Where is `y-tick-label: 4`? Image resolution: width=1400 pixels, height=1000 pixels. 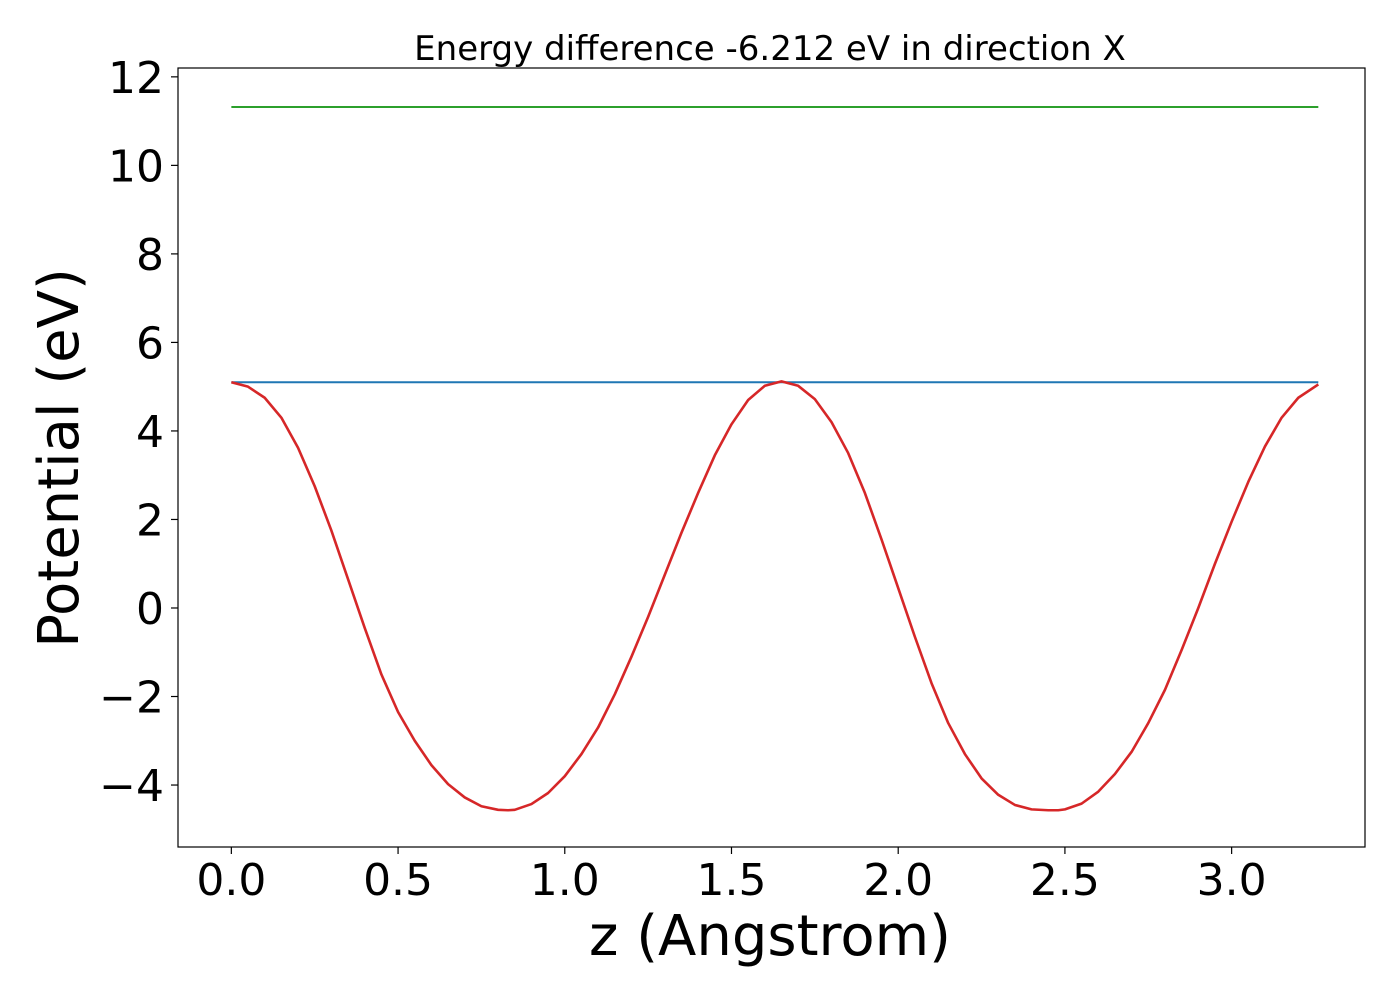 y-tick-label: 4 is located at coordinates (150, 432).